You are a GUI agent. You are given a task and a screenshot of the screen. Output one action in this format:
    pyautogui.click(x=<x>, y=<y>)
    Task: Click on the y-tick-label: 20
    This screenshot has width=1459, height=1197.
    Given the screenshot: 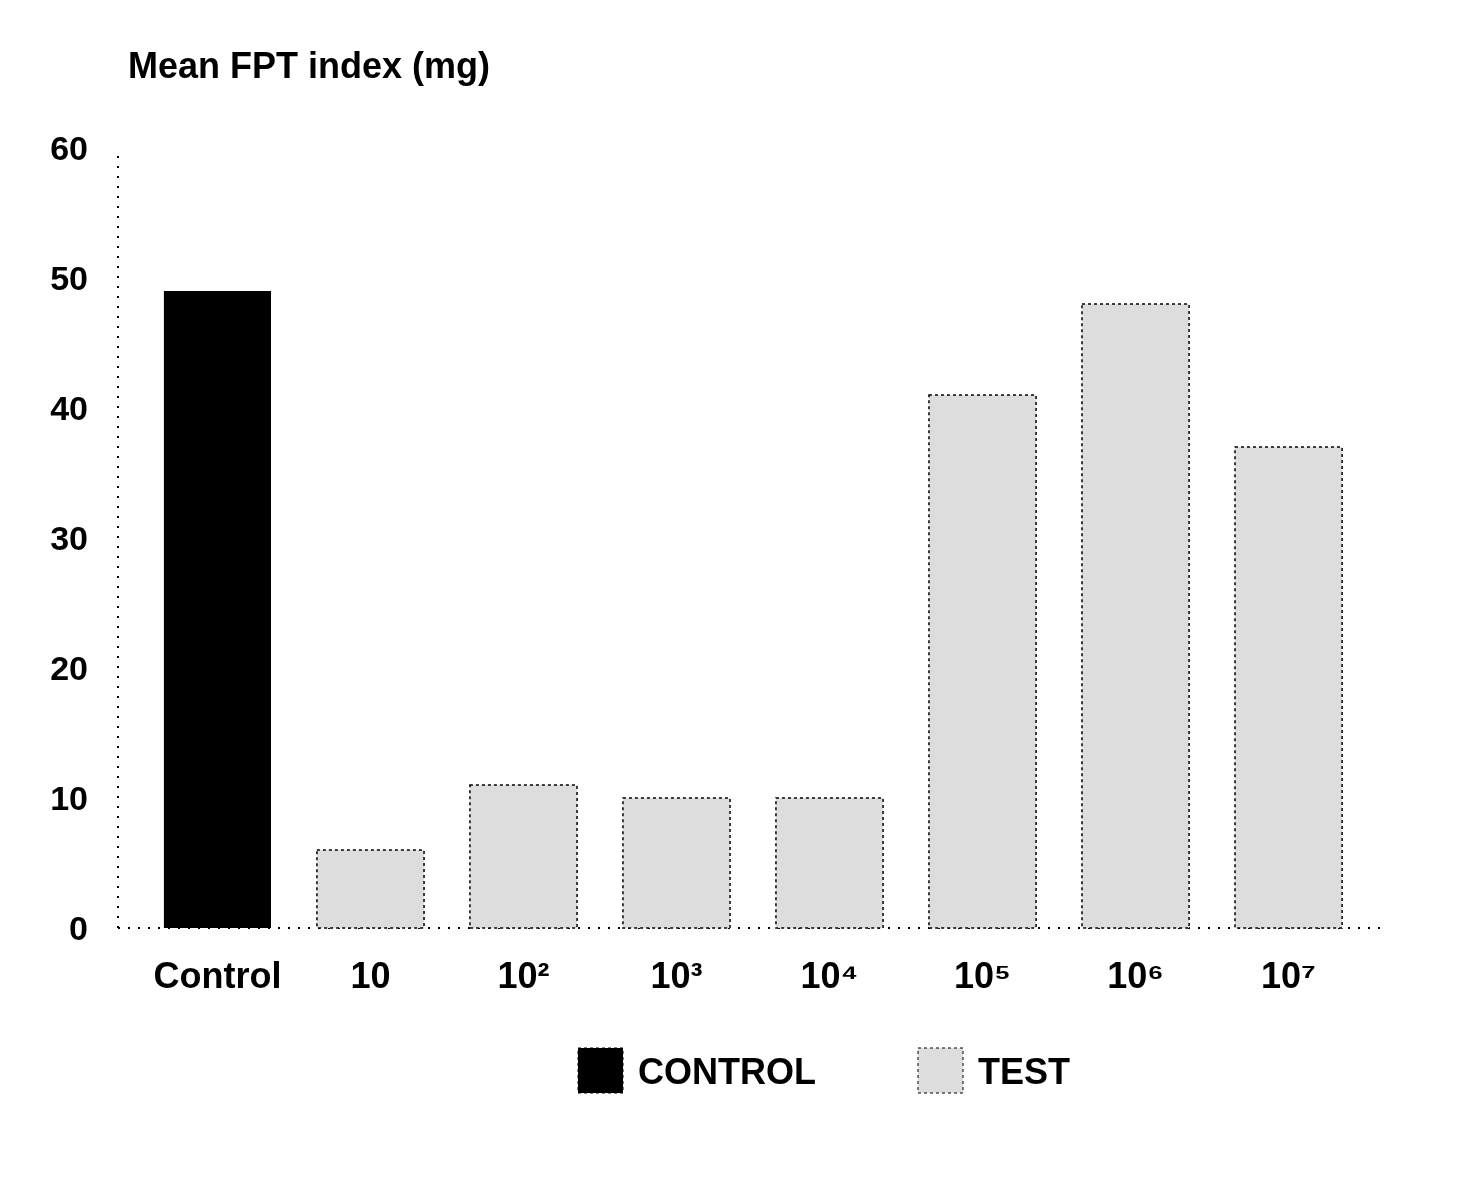 What is the action you would take?
    pyautogui.click(x=69, y=667)
    